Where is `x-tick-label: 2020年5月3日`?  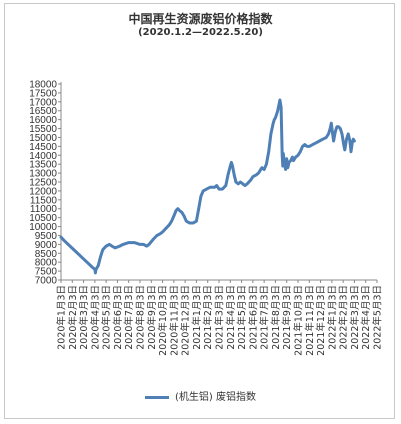 x-tick-label: 2020年5月3日 is located at coordinates (107, 317).